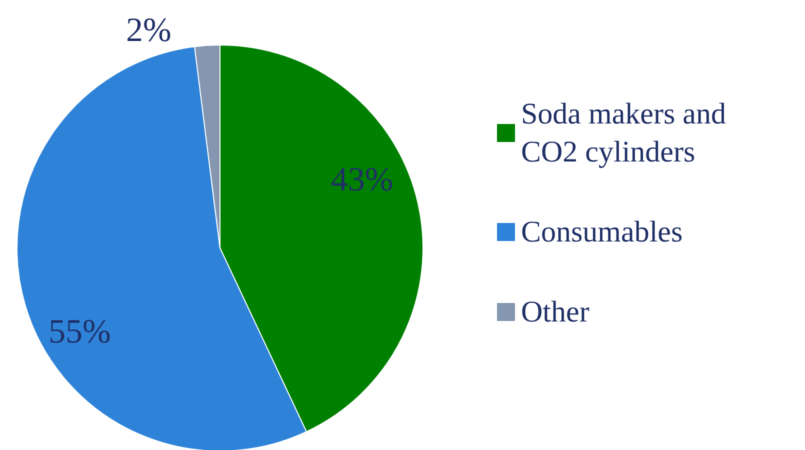 The image size is (805, 450). Describe the element at coordinates (602, 232) in the screenshot. I see `legend-label: Consumables` at that location.